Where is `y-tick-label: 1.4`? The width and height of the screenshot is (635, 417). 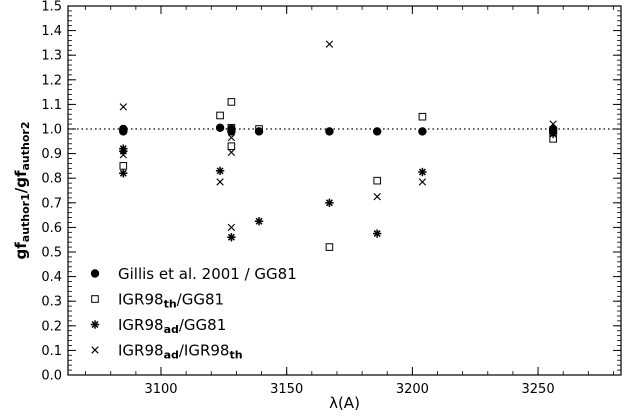
y-tick-label: 1.4 is located at coordinates (51, 31).